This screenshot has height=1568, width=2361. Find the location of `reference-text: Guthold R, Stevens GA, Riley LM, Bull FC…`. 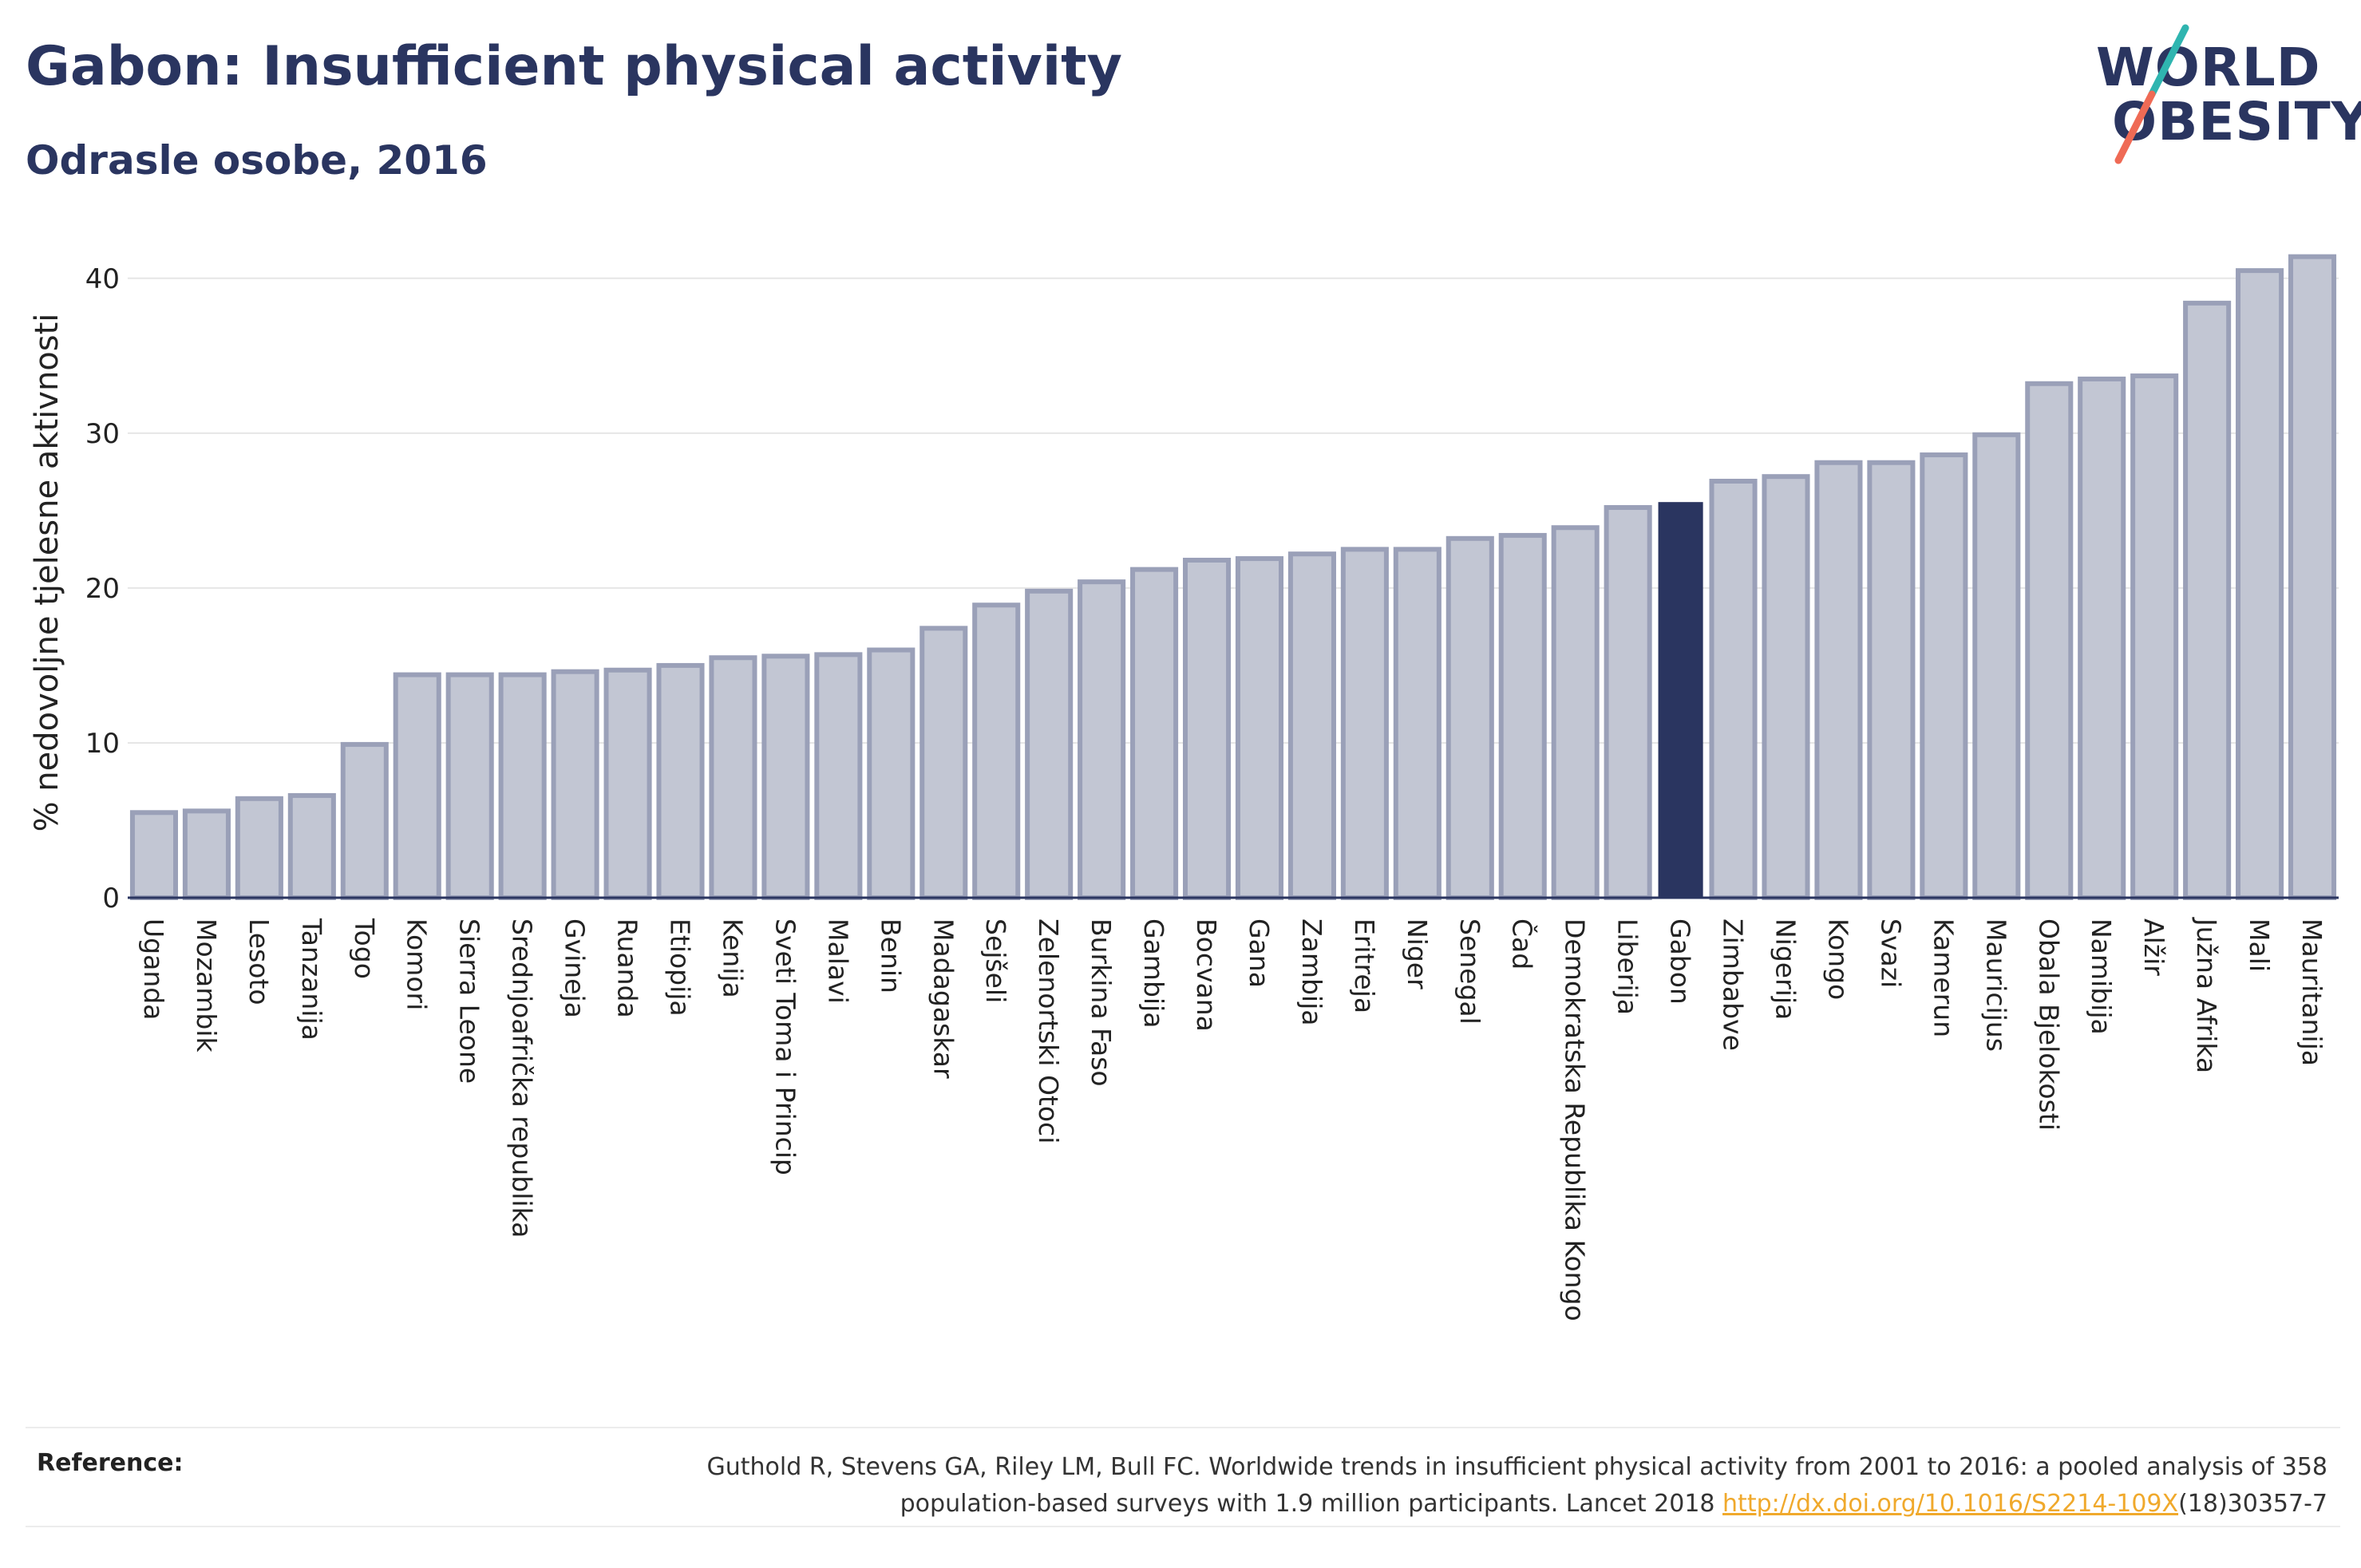

reference-text: Guthold R, Stevens GA, Riley LM, Bull FC… is located at coordinates (1489, 1486).